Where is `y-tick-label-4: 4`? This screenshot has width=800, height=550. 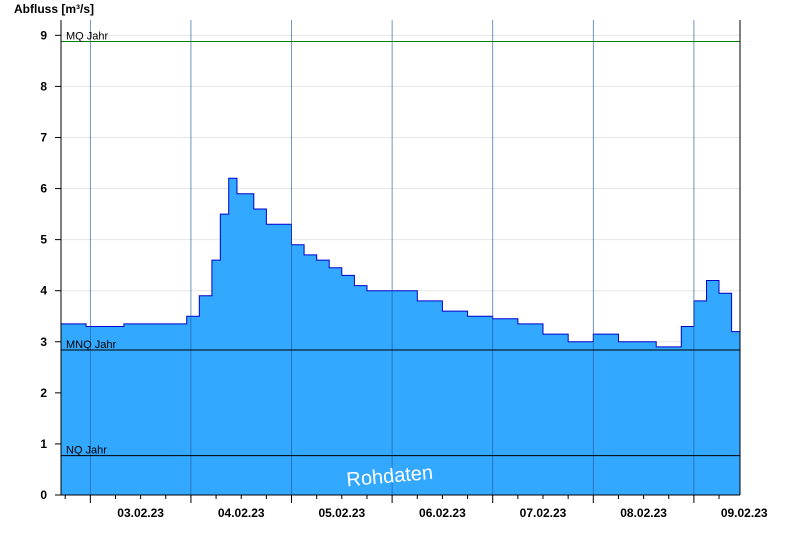 y-tick-label-4: 4 is located at coordinates (43, 291).